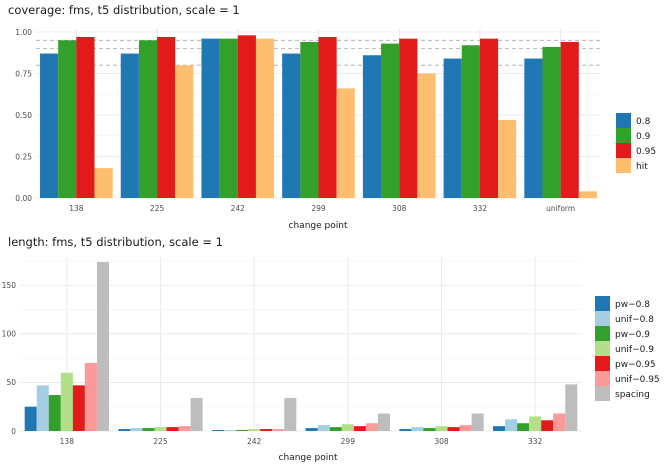 This screenshot has height=466, width=664. Describe the element at coordinates (322, 208) in the screenshot. I see `coverage-x-ticks: 138 225 242 299 308 332 uniform` at that location.